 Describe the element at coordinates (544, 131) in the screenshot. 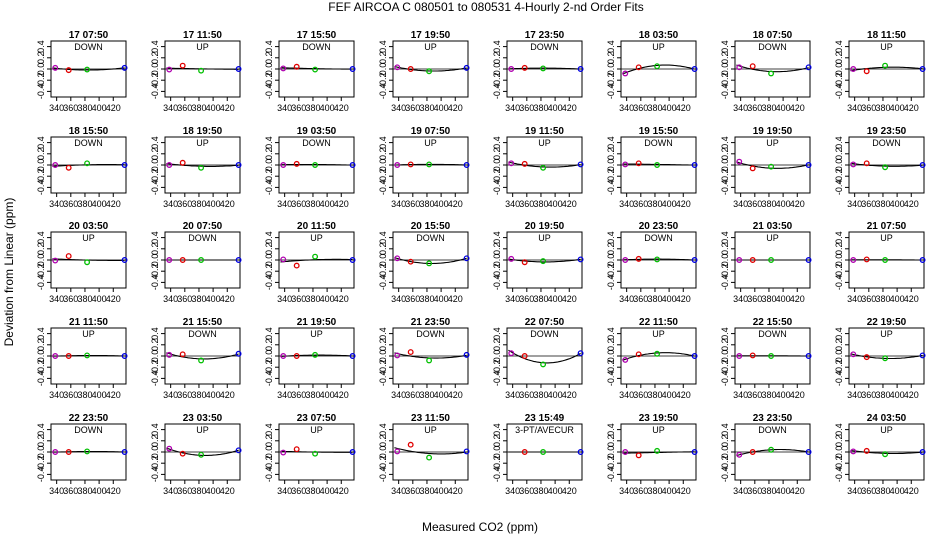

I see `panel-title: 19 11:50` at that location.